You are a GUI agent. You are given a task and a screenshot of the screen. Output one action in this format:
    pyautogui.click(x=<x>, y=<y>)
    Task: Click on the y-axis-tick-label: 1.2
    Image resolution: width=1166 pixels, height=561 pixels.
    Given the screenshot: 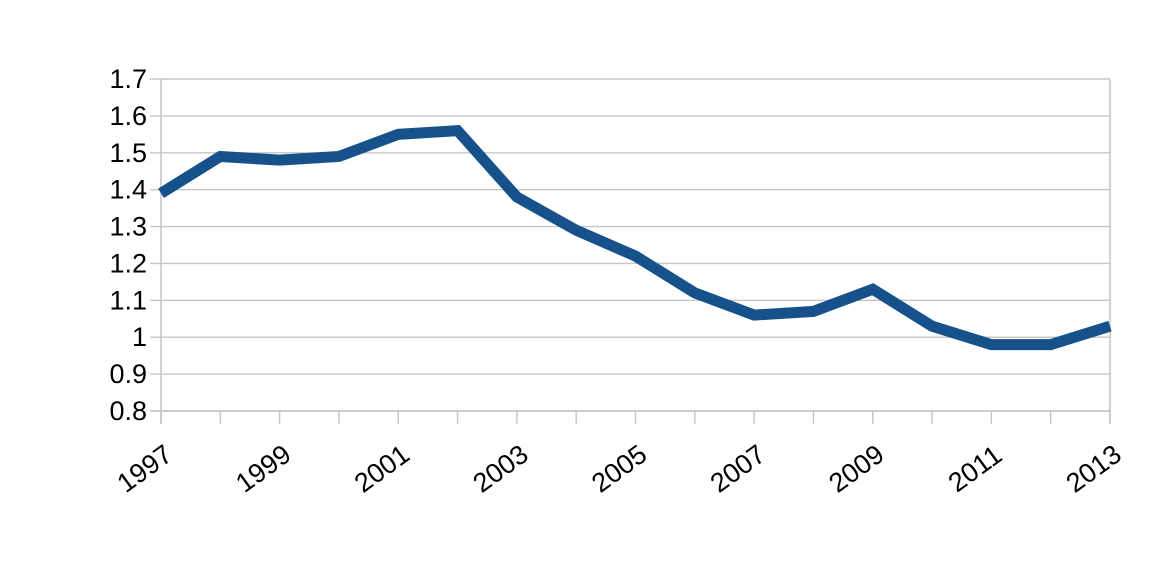 What is the action you would take?
    pyautogui.click(x=128, y=263)
    